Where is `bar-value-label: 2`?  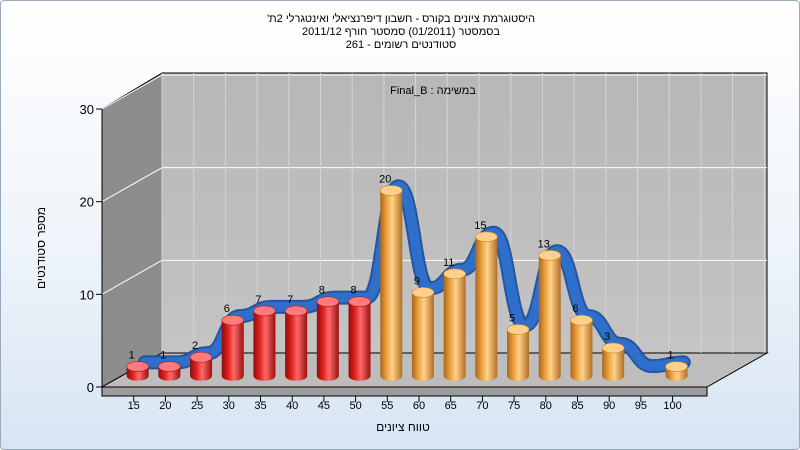
bar-value-label: 2 is located at coordinates (195, 346).